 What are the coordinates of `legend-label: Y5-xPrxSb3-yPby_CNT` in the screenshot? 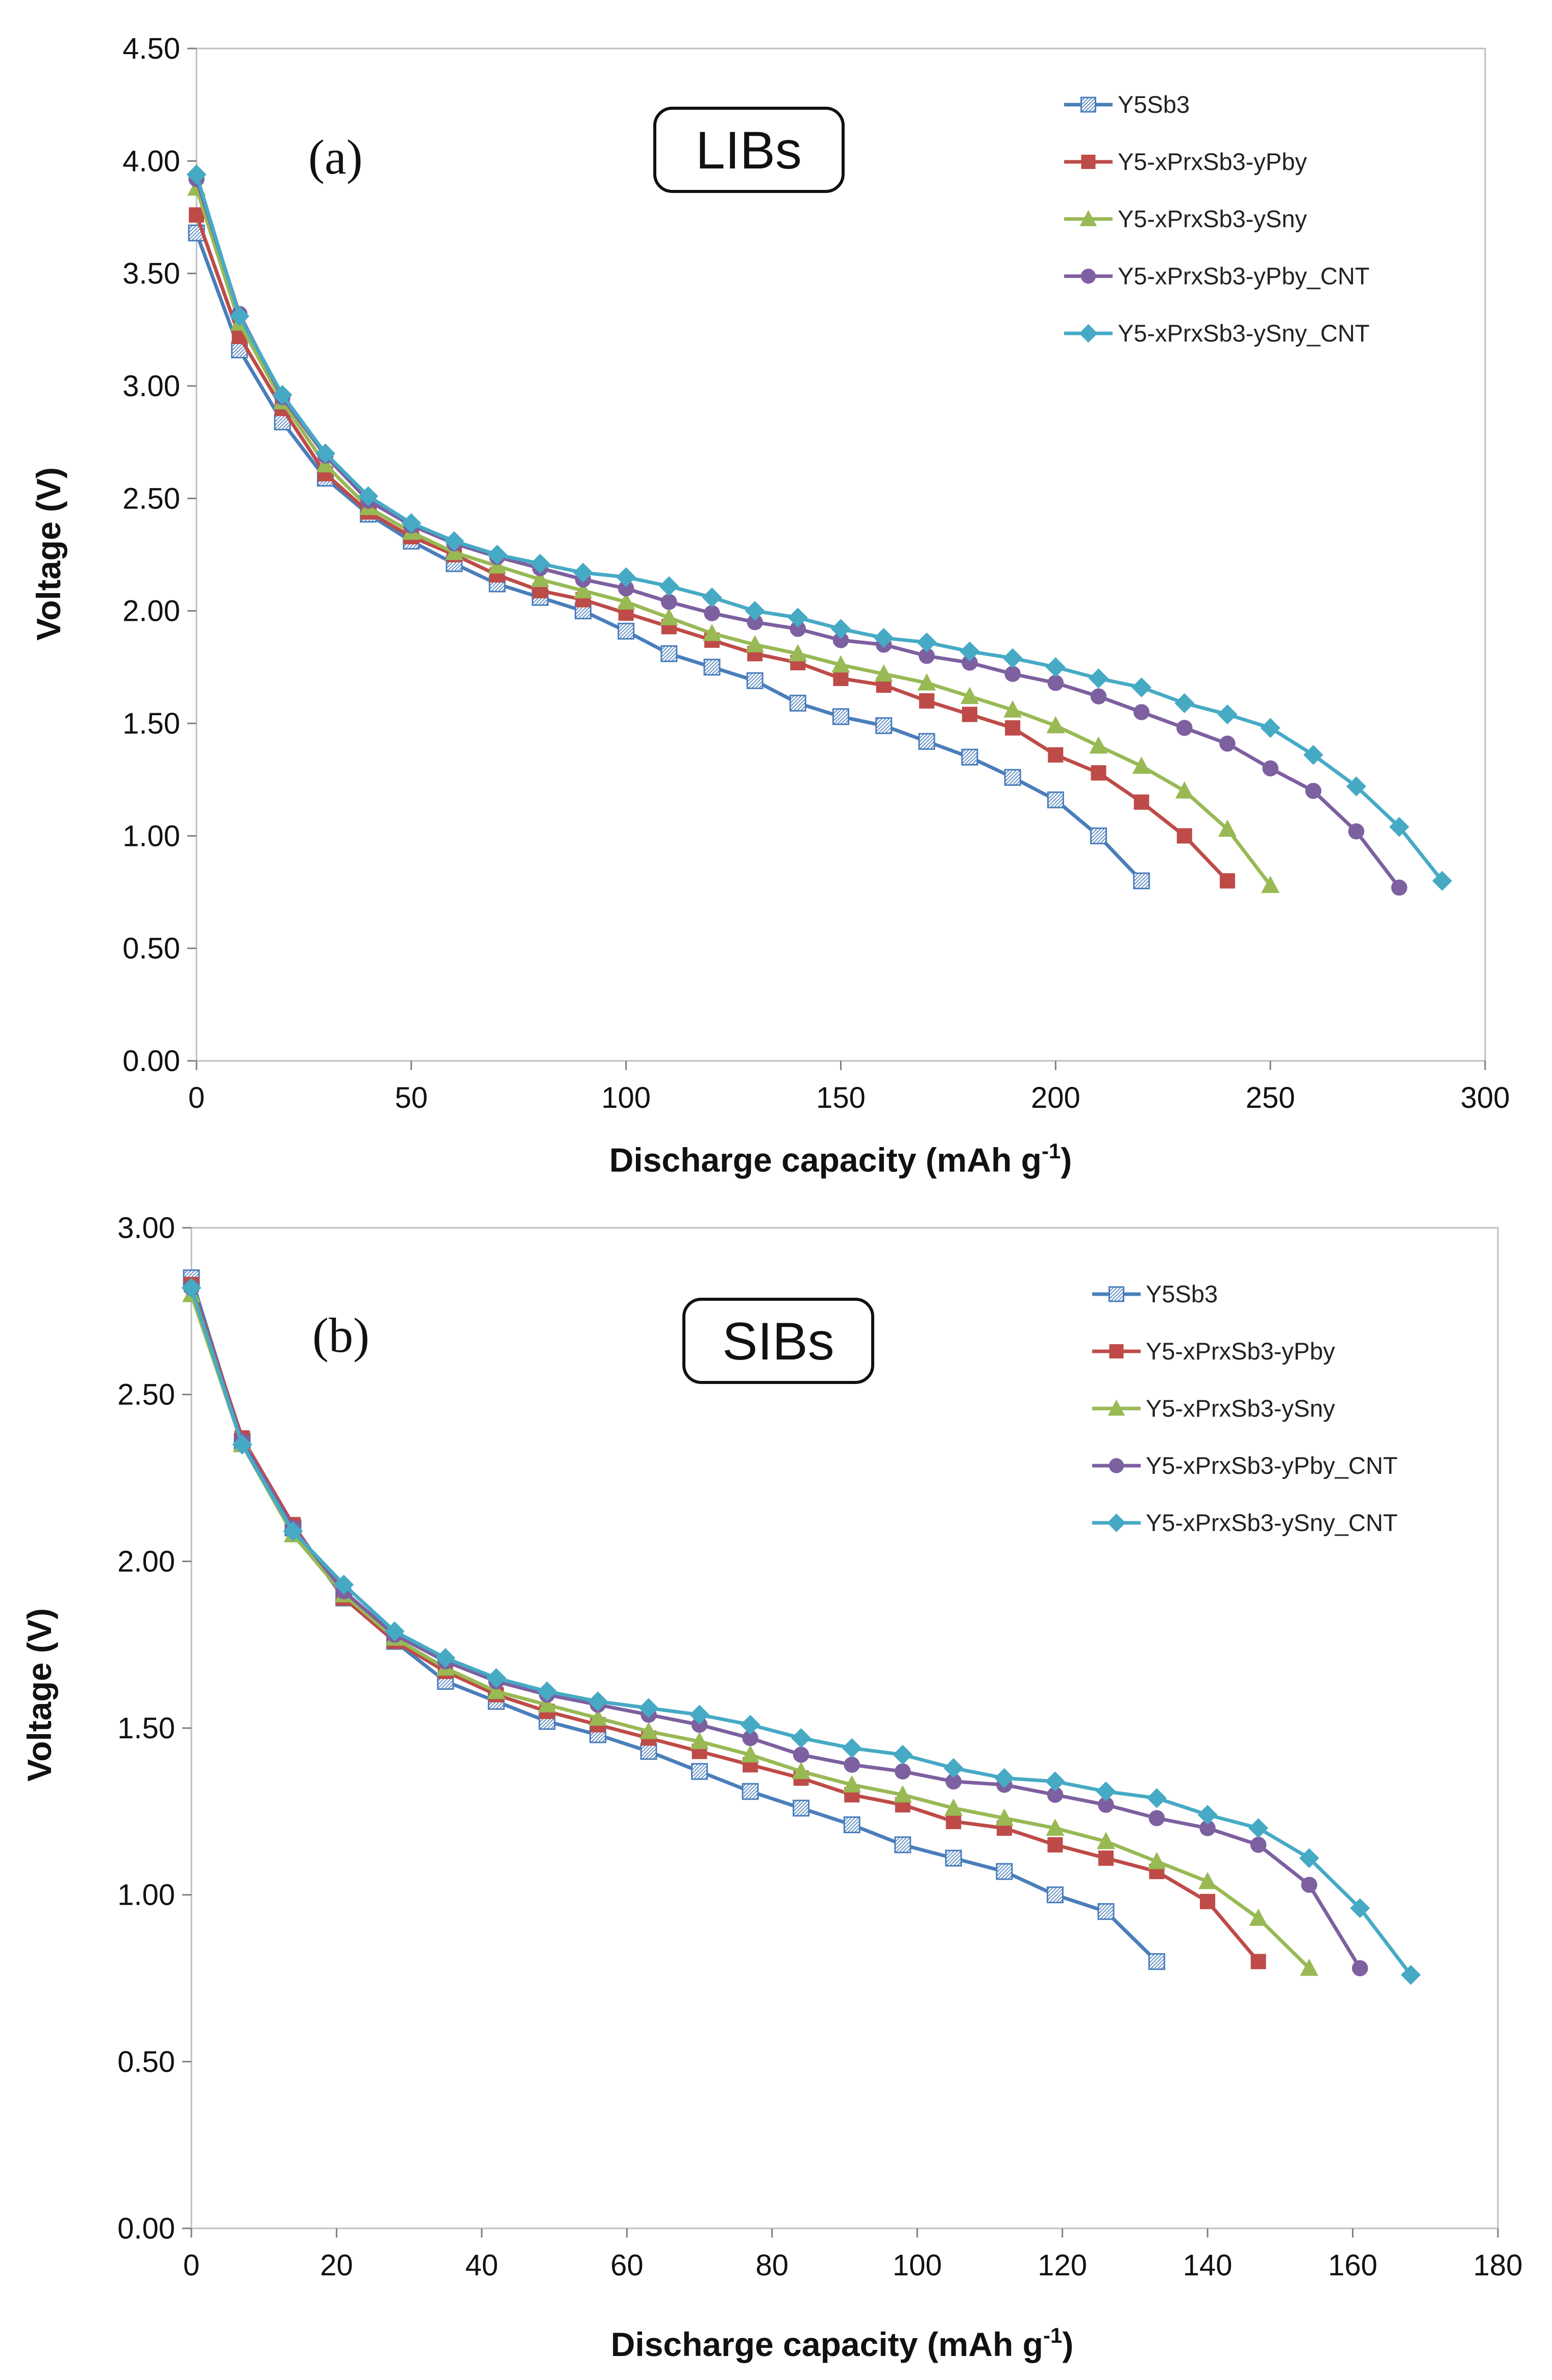 It's located at (1244, 275).